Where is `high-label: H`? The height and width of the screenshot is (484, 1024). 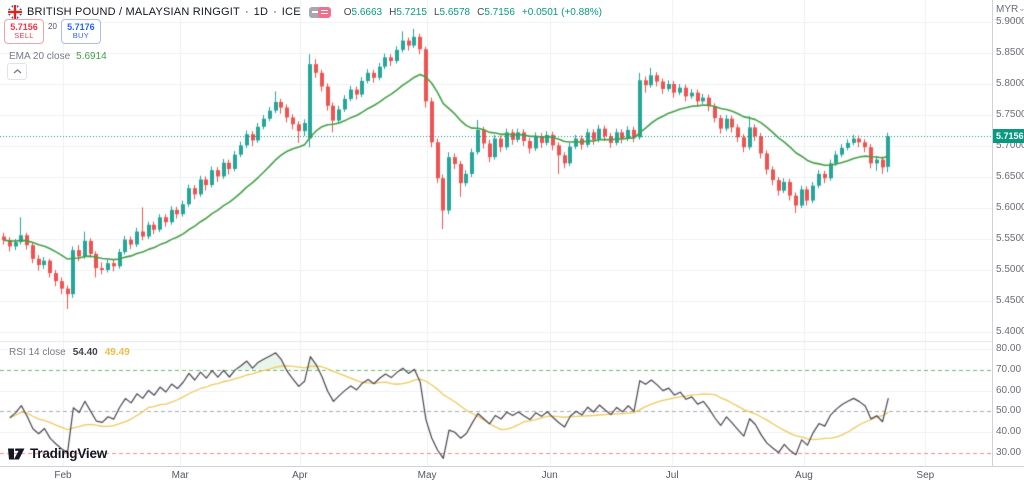
high-label: H is located at coordinates (393, 12).